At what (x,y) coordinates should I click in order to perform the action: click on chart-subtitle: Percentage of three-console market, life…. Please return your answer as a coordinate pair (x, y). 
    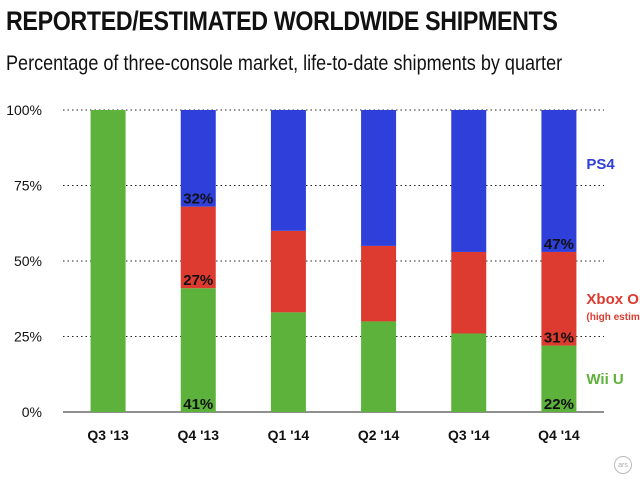
    Looking at the image, I should click on (284, 63).